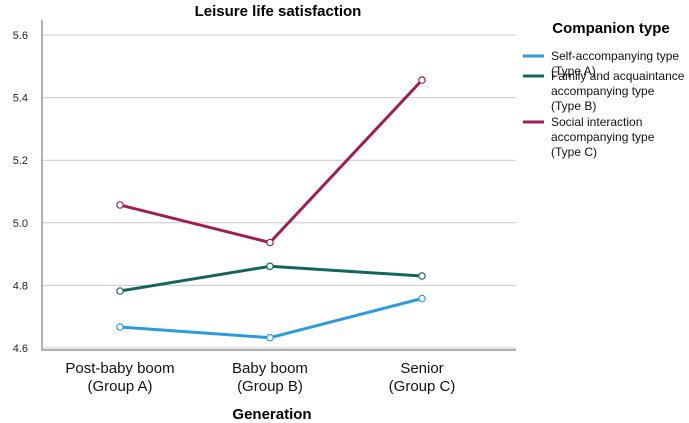 This screenshot has width=689, height=423. What do you see at coordinates (20, 224) in the screenshot?
I see `y-tick-label: 5.0` at bounding box center [20, 224].